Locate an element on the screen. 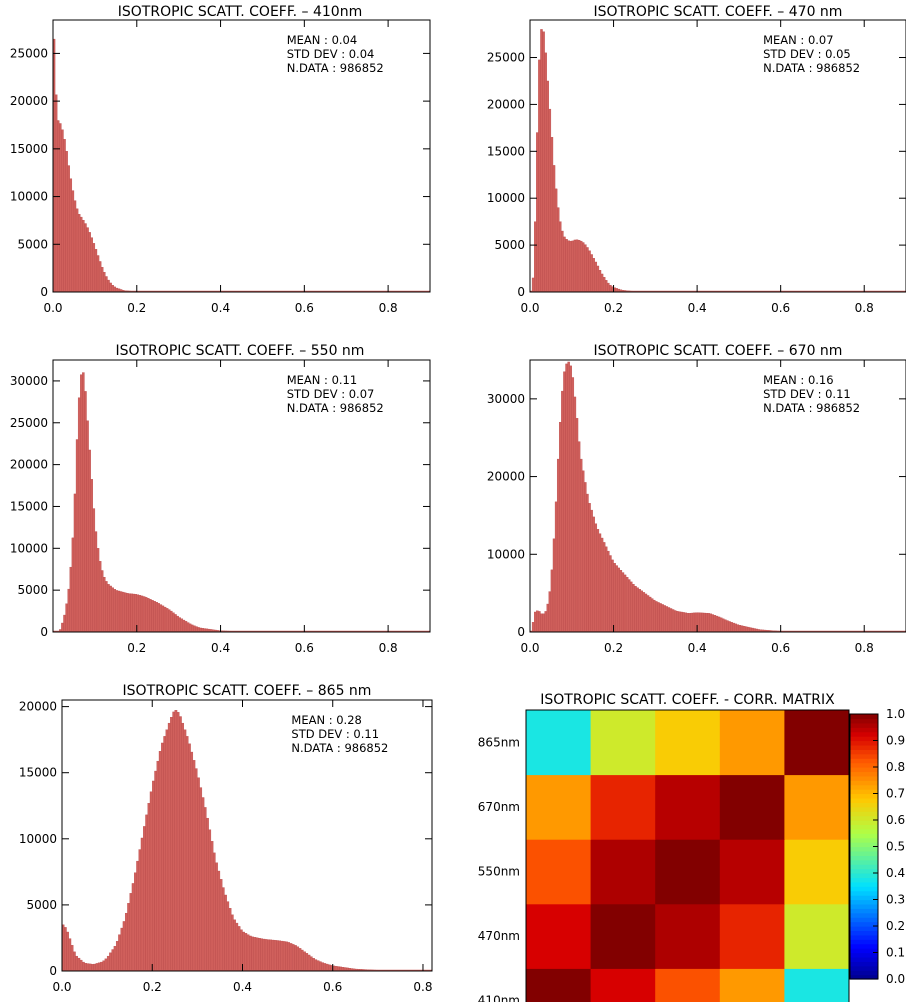 Image resolution: width=906 pixels, height=1002 pixels. y-tick-label: 25000 is located at coordinates (29, 53).